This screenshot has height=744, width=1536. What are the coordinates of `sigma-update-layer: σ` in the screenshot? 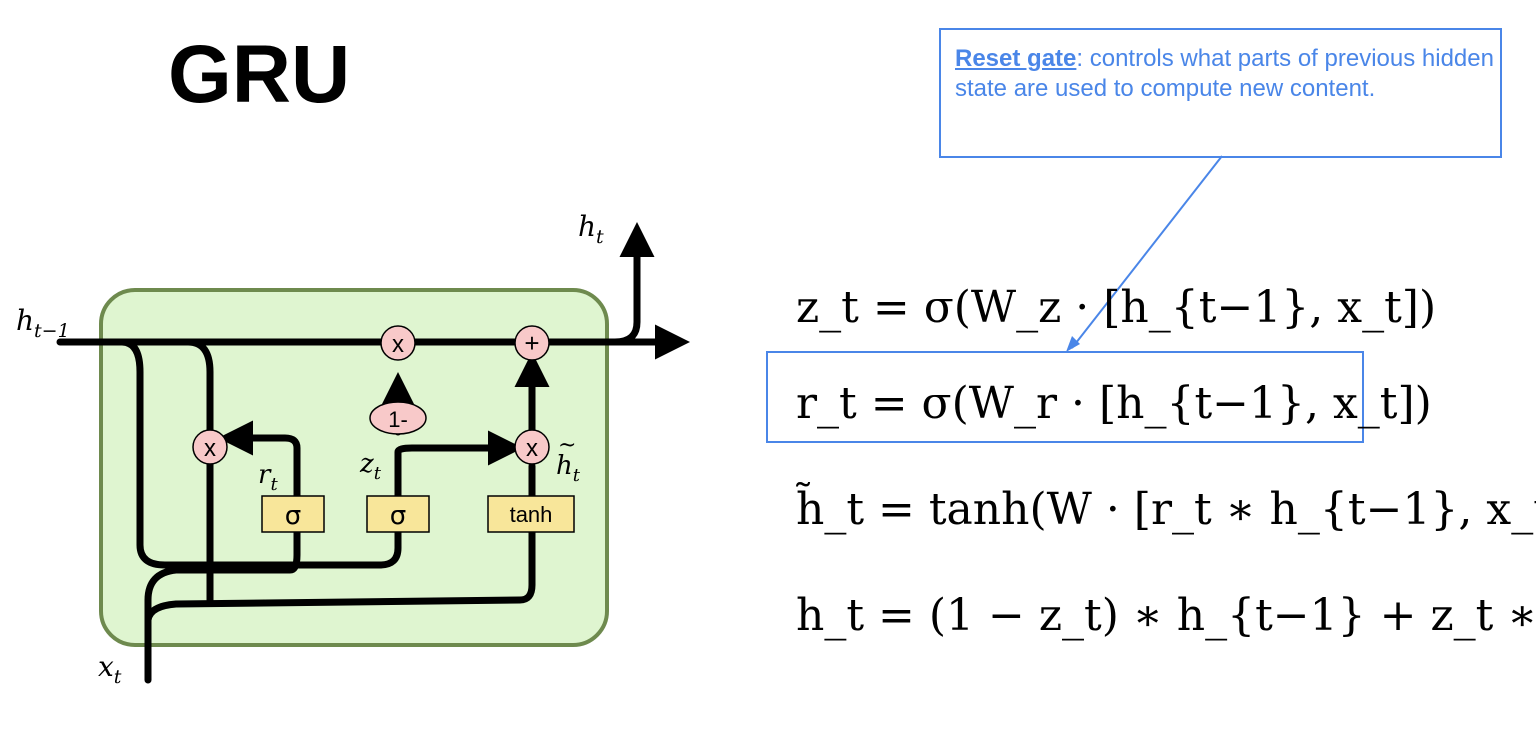 It's located at (398, 514).